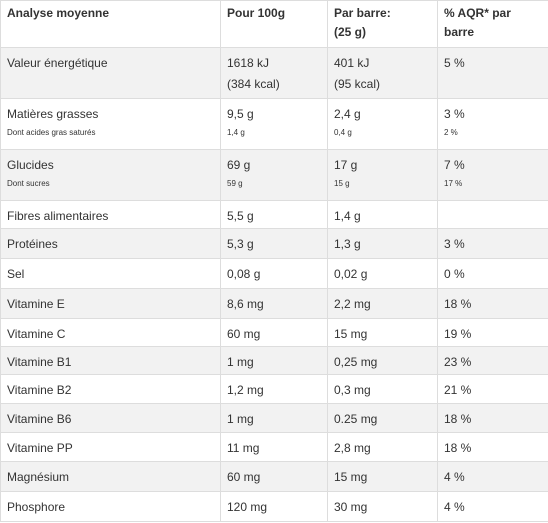 The width and height of the screenshot is (548, 523). Describe the element at coordinates (110, 303) in the screenshot. I see `table-cell: Vitamine E` at that location.